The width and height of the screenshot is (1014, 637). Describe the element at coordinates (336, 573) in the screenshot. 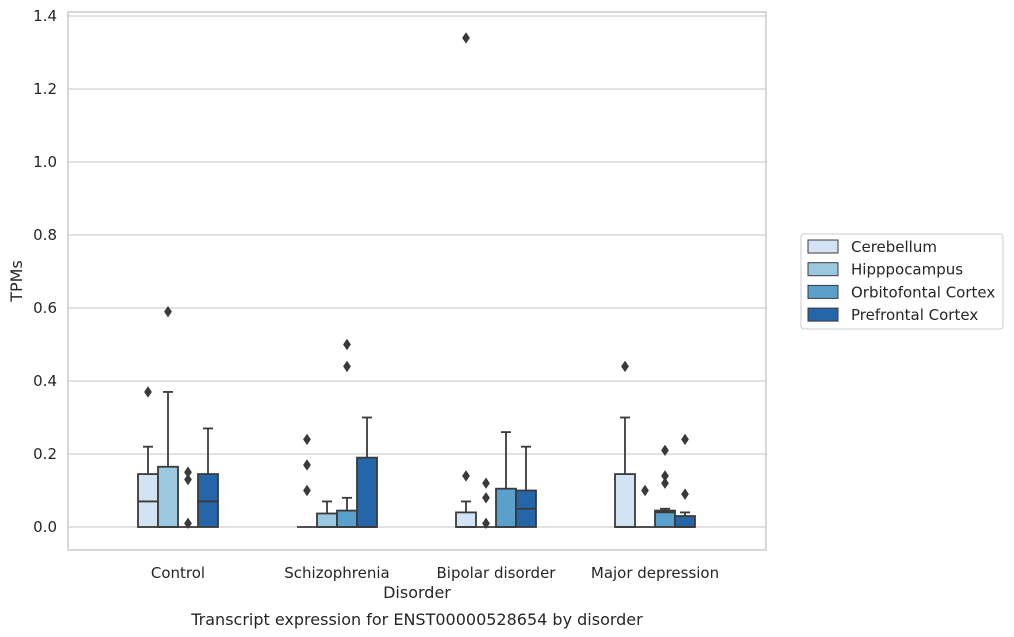

I see `x-tick-label: Schizophrenia` at that location.